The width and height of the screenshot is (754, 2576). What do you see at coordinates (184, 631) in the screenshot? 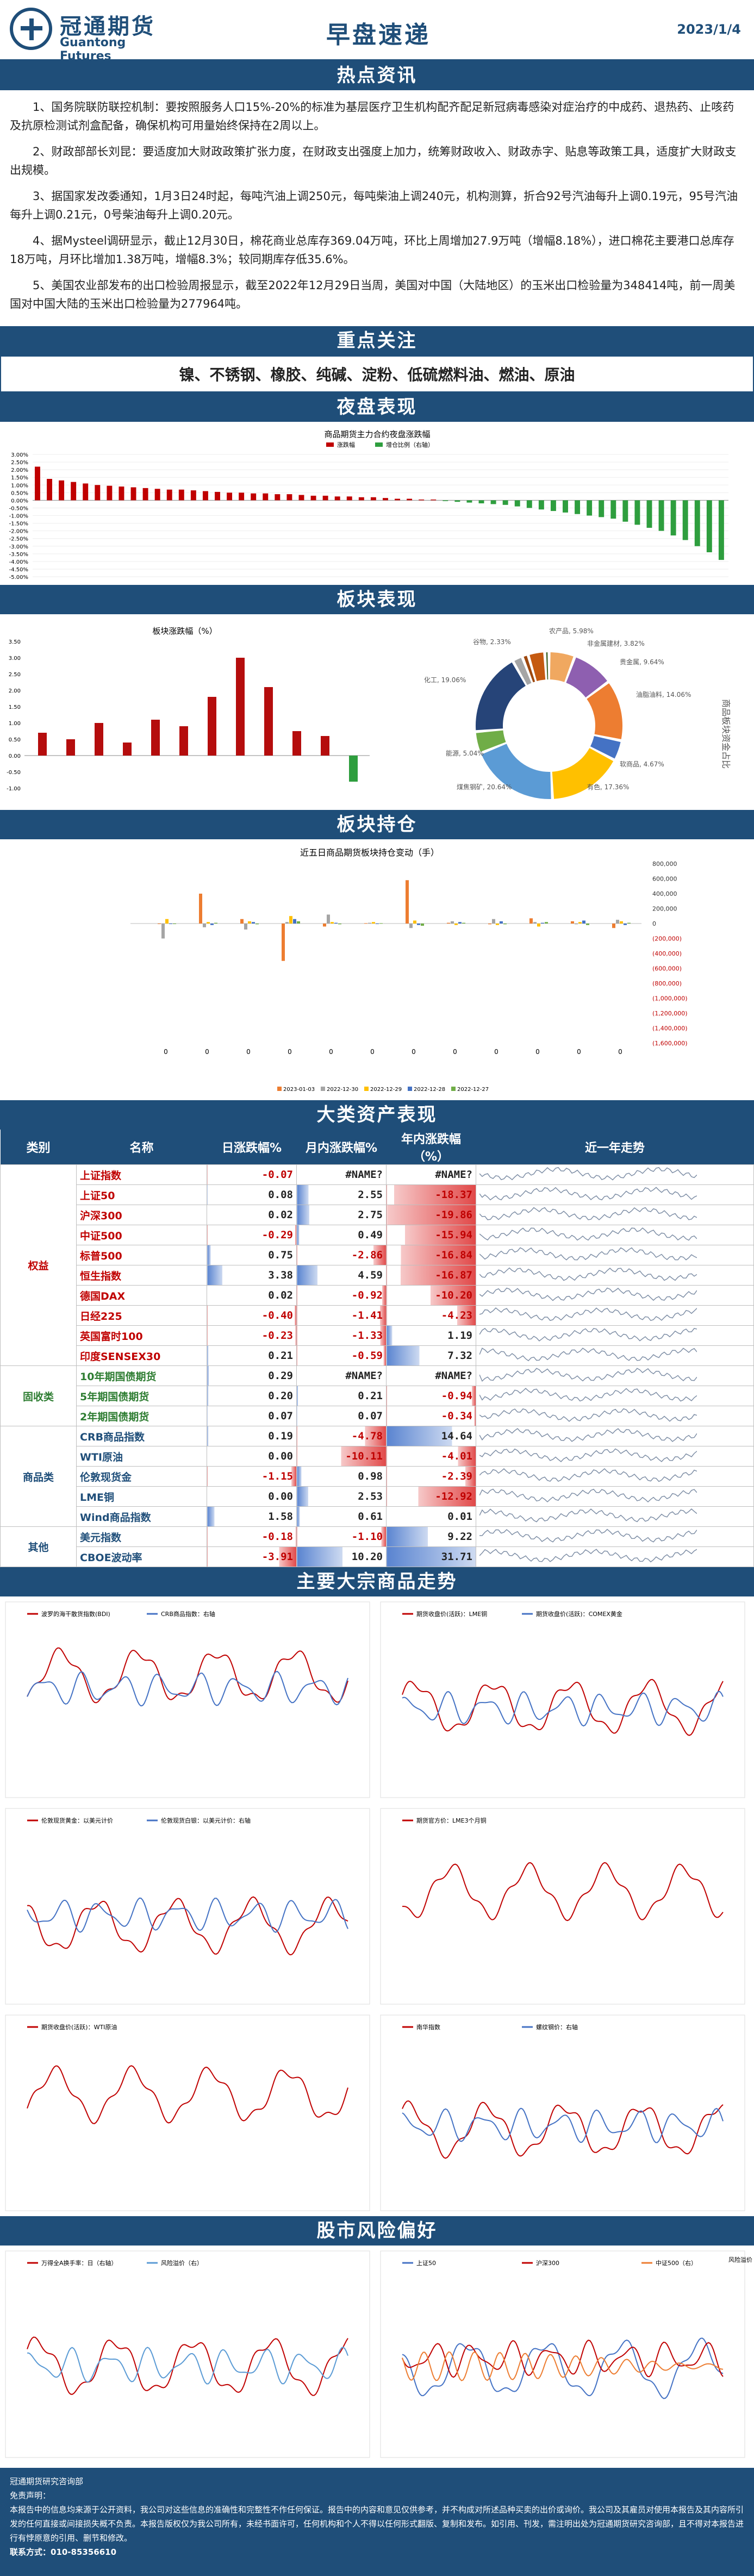
I see `sector-chart-title: 板块涨跌幅（%）` at bounding box center [184, 631].